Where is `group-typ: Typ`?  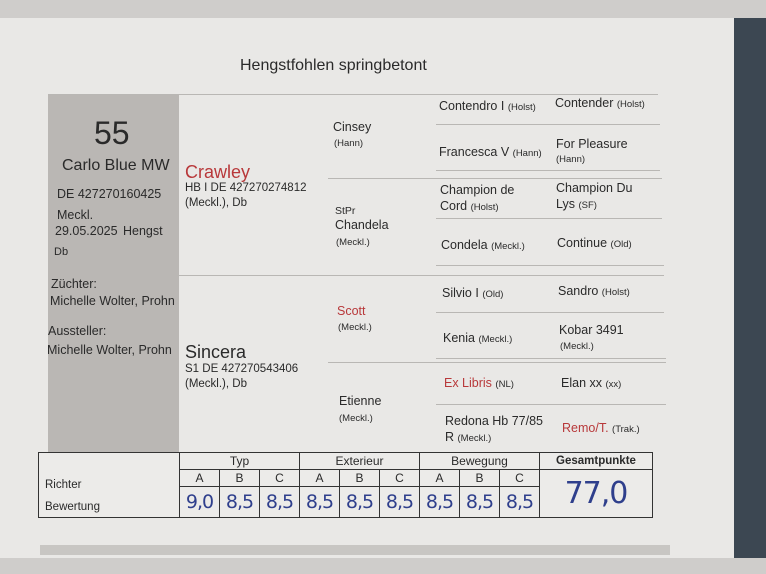
group-typ: Typ is located at coordinates (239, 461).